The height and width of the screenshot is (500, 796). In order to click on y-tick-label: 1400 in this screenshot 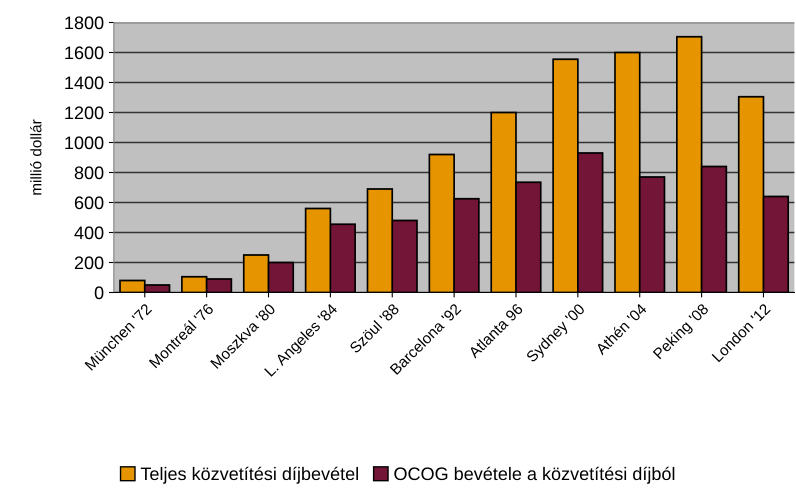, I will do `click(84, 83)`.